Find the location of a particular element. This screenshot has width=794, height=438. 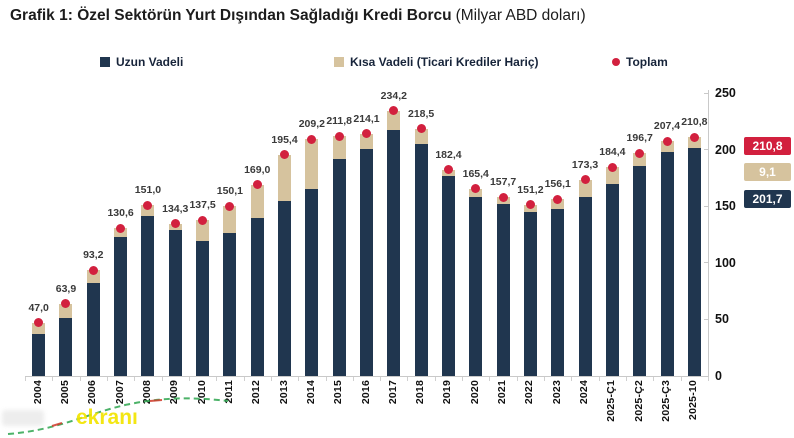

data-label: 210,8 is located at coordinates (694, 122).